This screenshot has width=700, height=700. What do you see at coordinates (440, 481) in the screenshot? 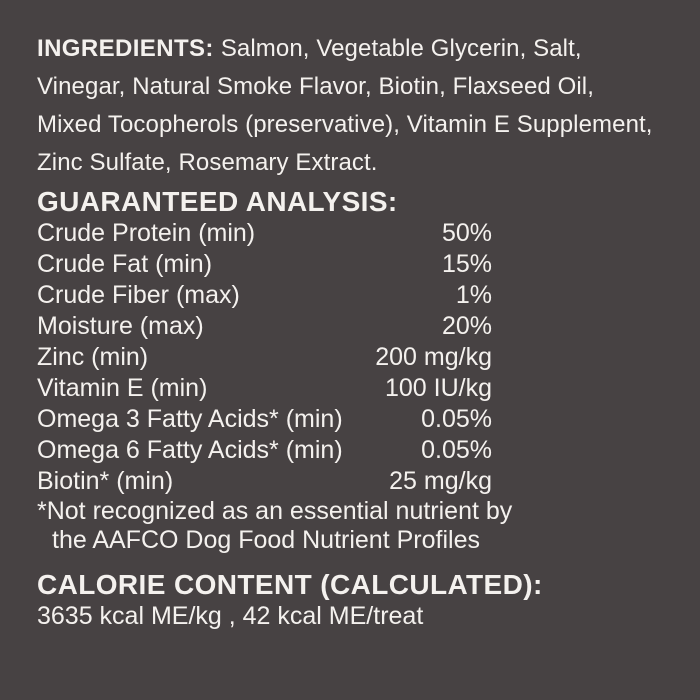
I see `analysis-row-value: 25 mg/kg` at bounding box center [440, 481].